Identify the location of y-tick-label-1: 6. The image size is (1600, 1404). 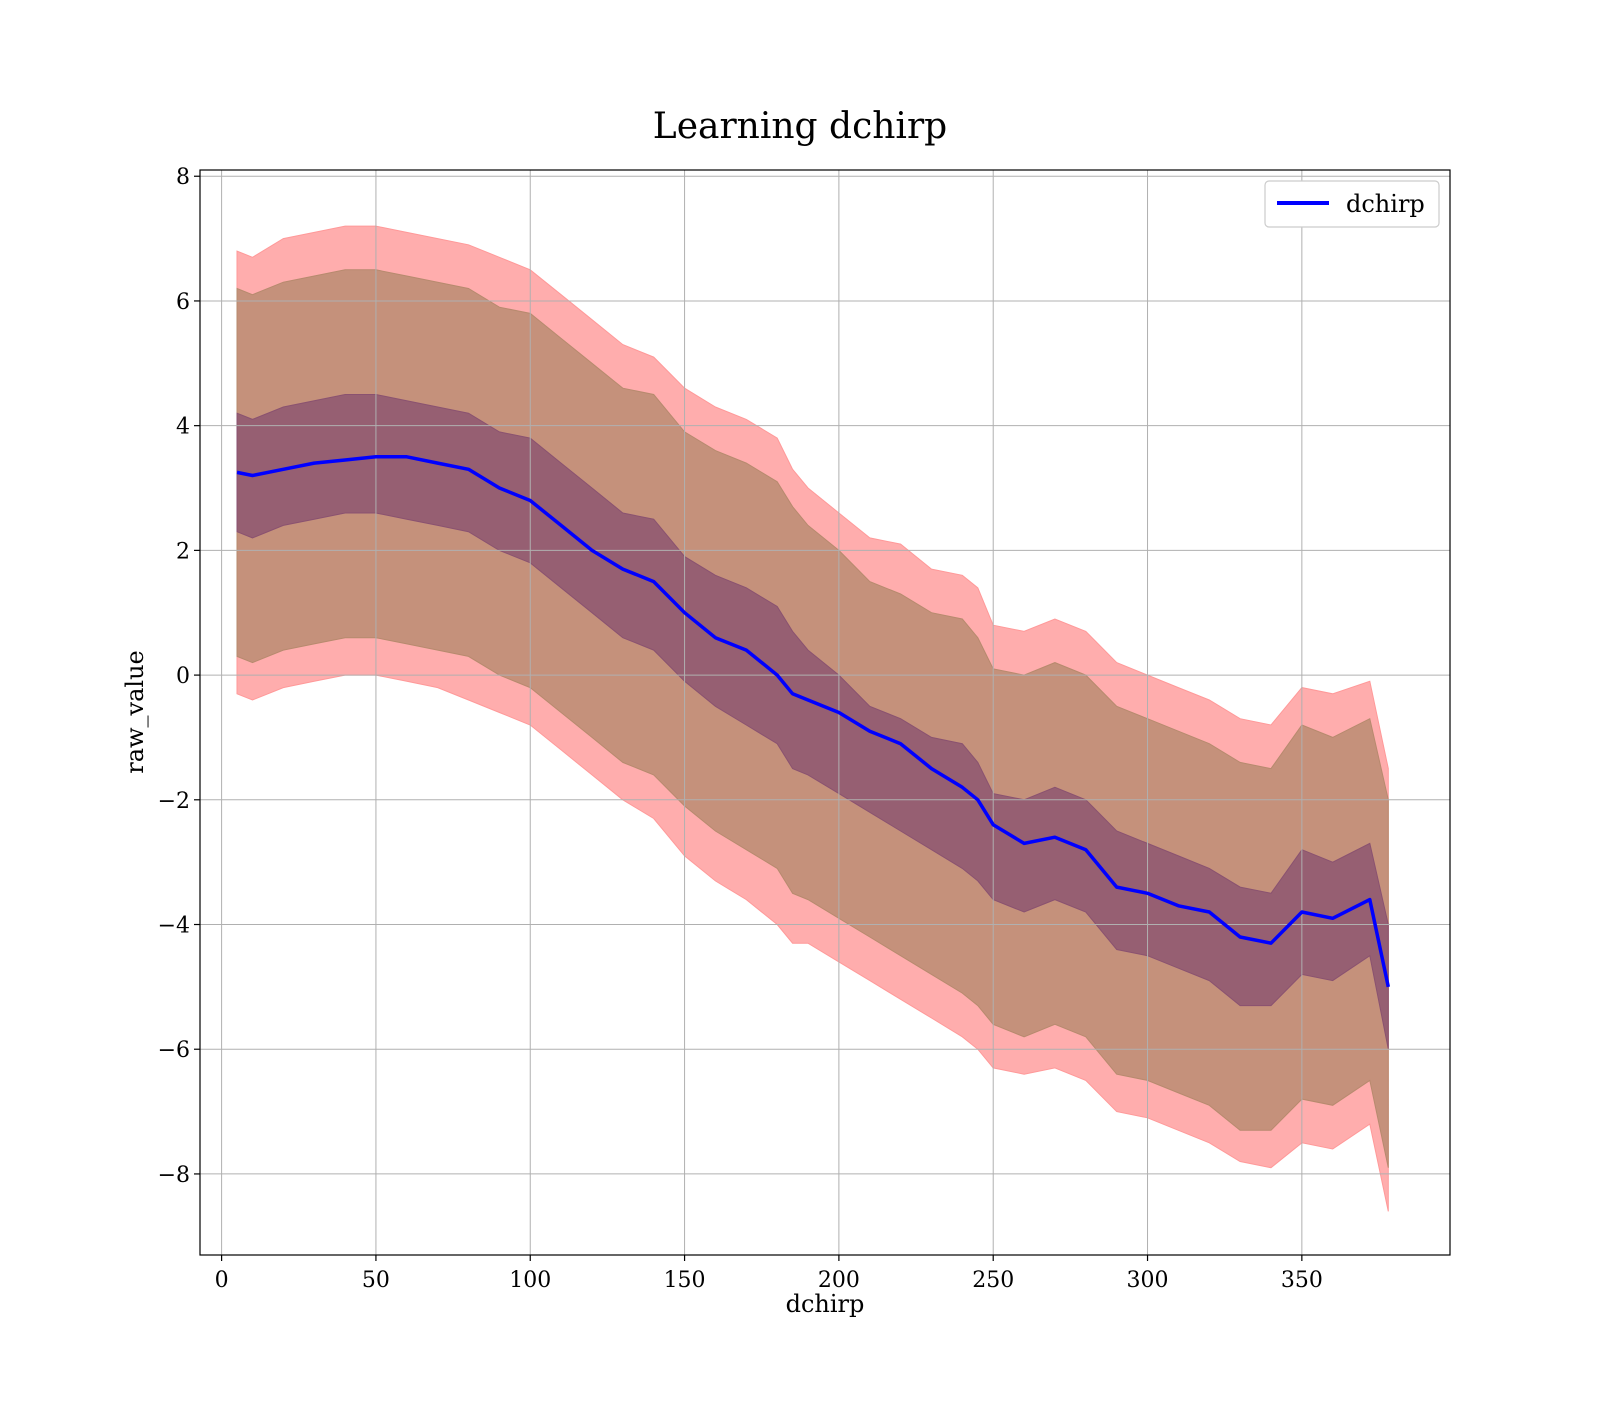
(183, 302).